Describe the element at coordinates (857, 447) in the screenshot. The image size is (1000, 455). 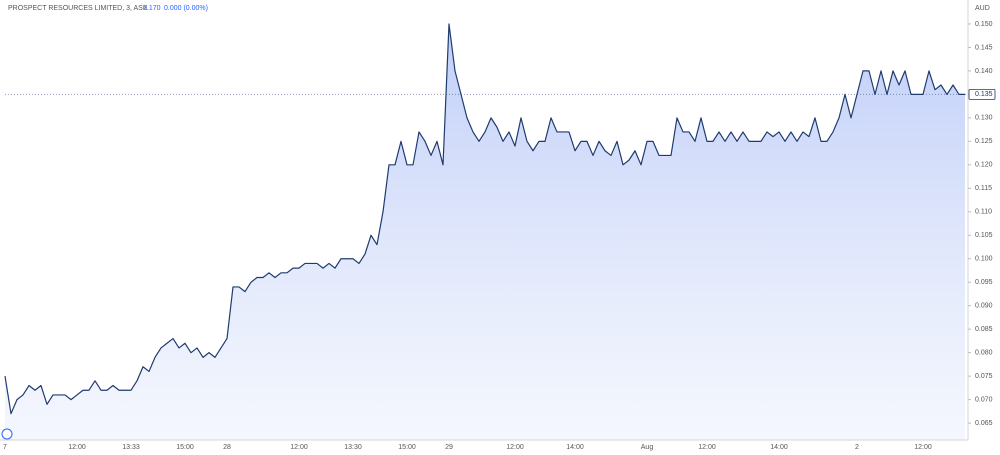
I see `x-tick-label: 2` at that location.